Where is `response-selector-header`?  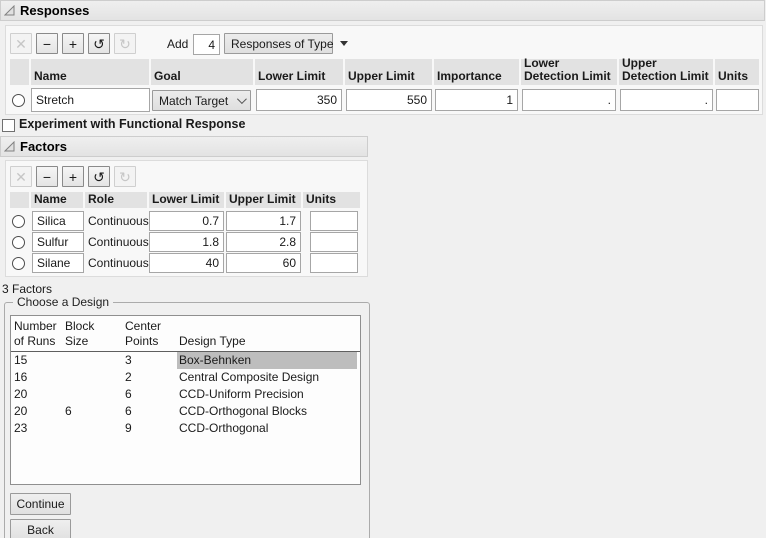
response-selector-header is located at coordinates (19, 72).